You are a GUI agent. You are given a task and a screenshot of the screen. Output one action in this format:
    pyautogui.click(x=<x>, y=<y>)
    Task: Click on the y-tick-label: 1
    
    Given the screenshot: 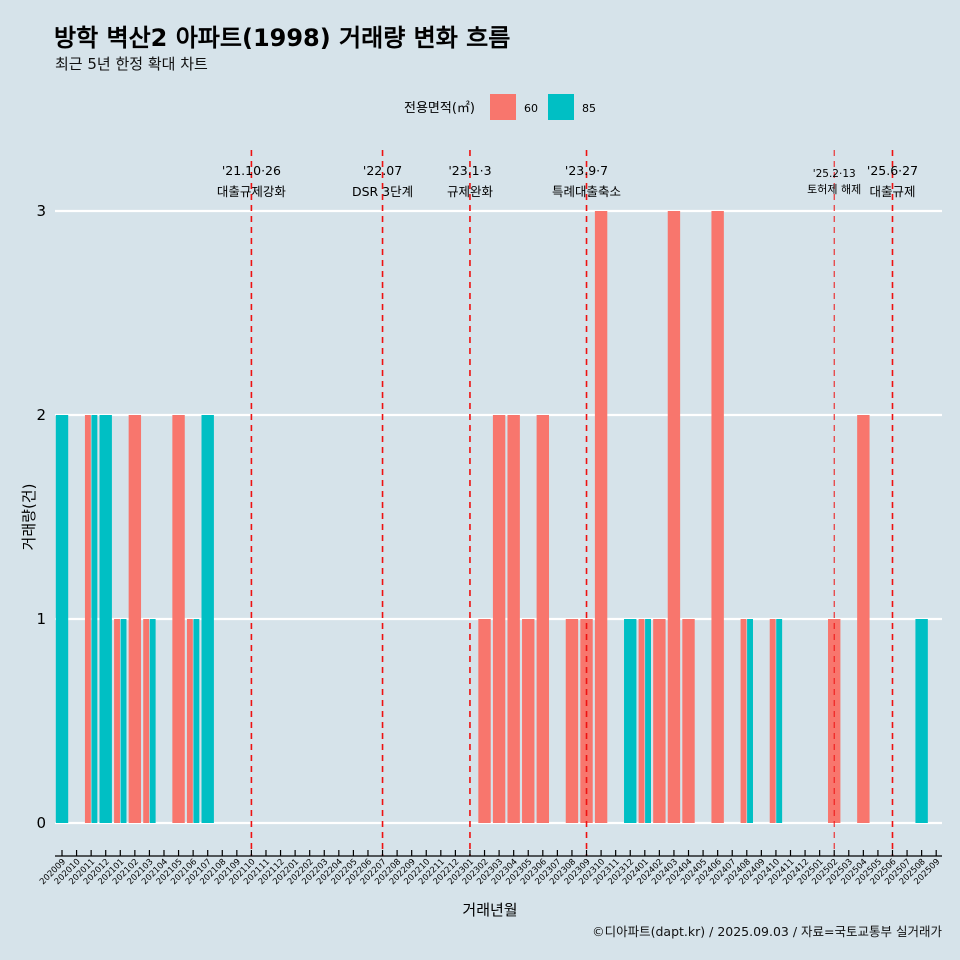 What is the action you would take?
    pyautogui.click(x=41, y=619)
    